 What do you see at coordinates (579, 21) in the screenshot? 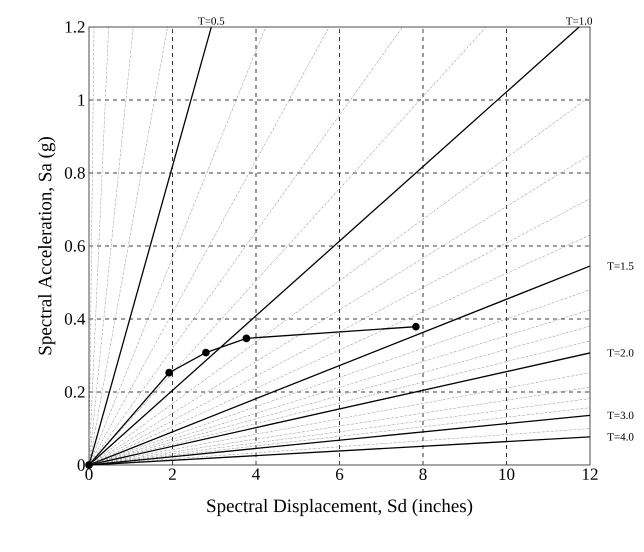
I see `annotation: T=1.0` at bounding box center [579, 21].